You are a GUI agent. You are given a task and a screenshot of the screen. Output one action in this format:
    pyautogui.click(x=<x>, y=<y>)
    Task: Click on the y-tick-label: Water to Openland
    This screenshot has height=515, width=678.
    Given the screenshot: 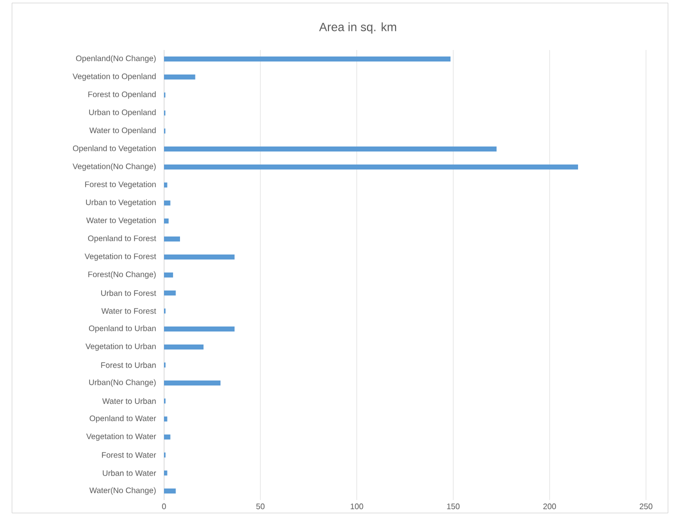 What is the action you would take?
    pyautogui.click(x=122, y=131)
    